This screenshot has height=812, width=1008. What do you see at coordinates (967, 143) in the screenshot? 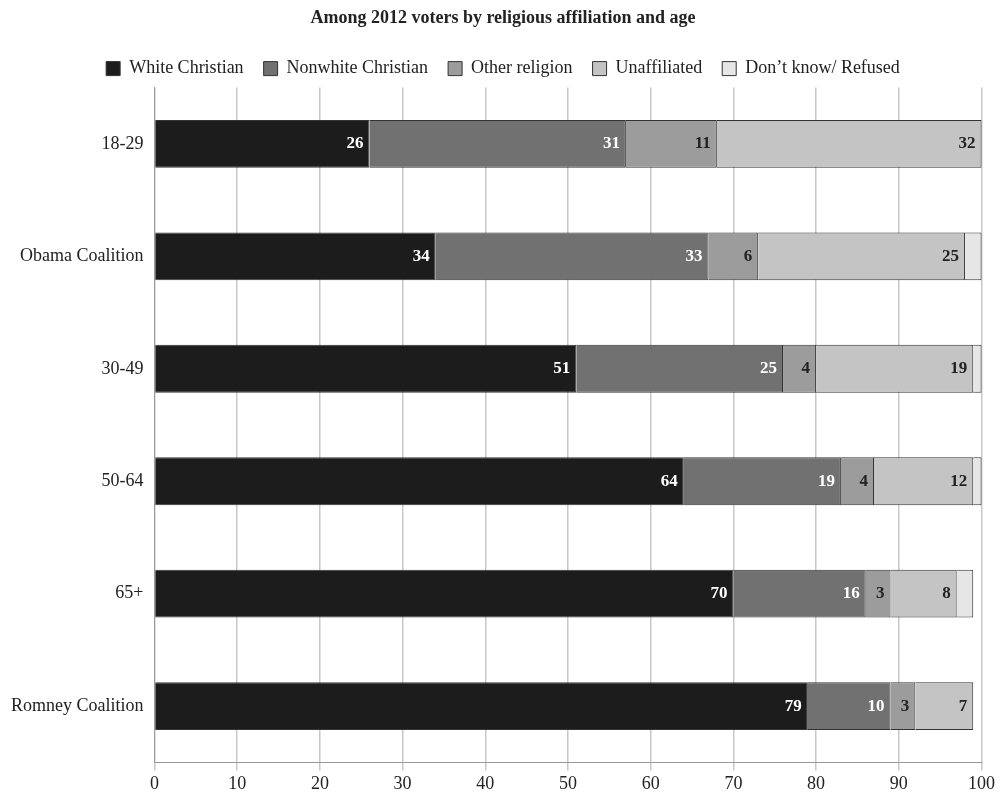
I see `data-label: 32` at bounding box center [967, 143].